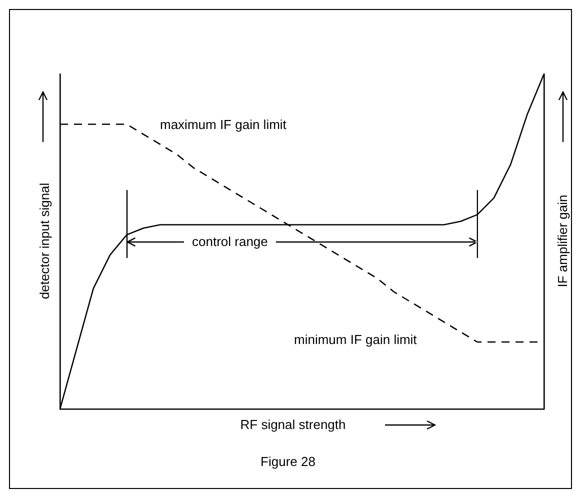  Describe the element at coordinates (563, 241) in the screenshot. I see `y2-axis-title: IF amplifier gain` at that location.